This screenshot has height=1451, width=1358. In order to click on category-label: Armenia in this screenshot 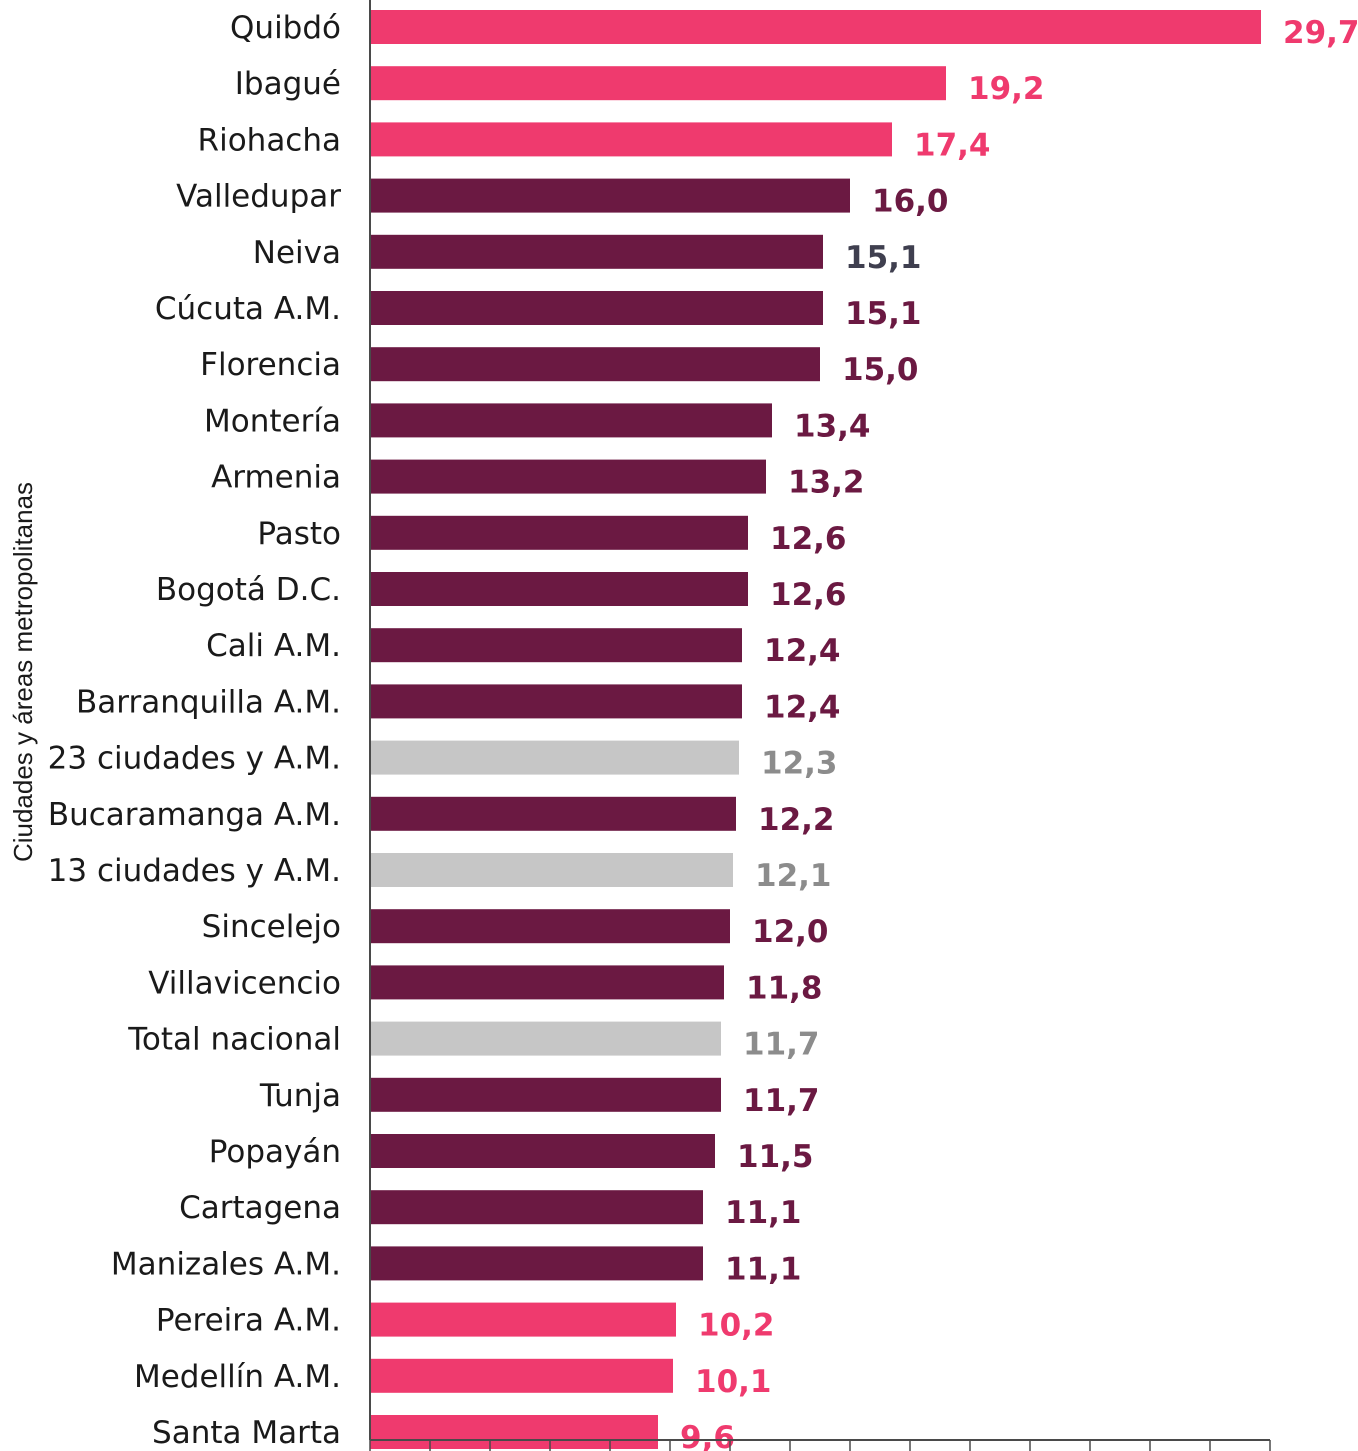, I will do `click(276, 478)`.